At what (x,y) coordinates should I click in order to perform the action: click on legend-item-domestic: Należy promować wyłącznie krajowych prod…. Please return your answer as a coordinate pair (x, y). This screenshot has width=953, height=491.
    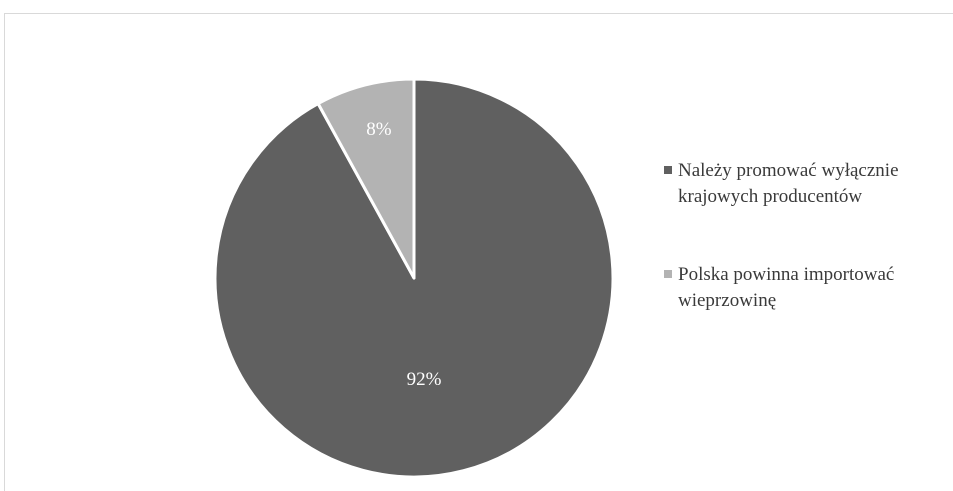
    Looking at the image, I should click on (804, 184).